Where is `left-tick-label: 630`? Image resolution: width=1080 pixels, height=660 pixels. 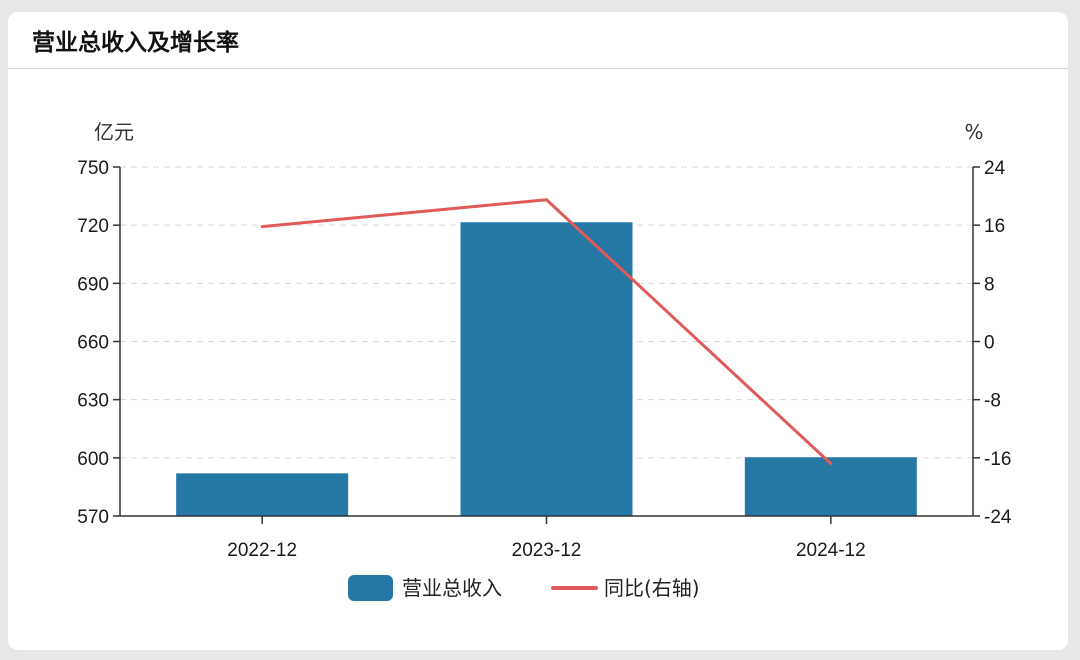
left-tick-label: 630 is located at coordinates (93, 401).